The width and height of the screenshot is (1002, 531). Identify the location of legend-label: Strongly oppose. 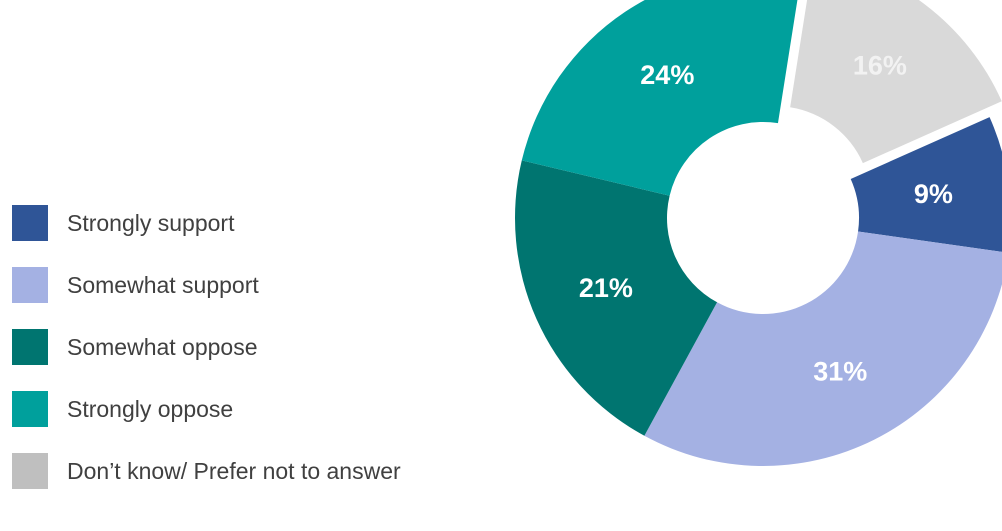
(150, 408).